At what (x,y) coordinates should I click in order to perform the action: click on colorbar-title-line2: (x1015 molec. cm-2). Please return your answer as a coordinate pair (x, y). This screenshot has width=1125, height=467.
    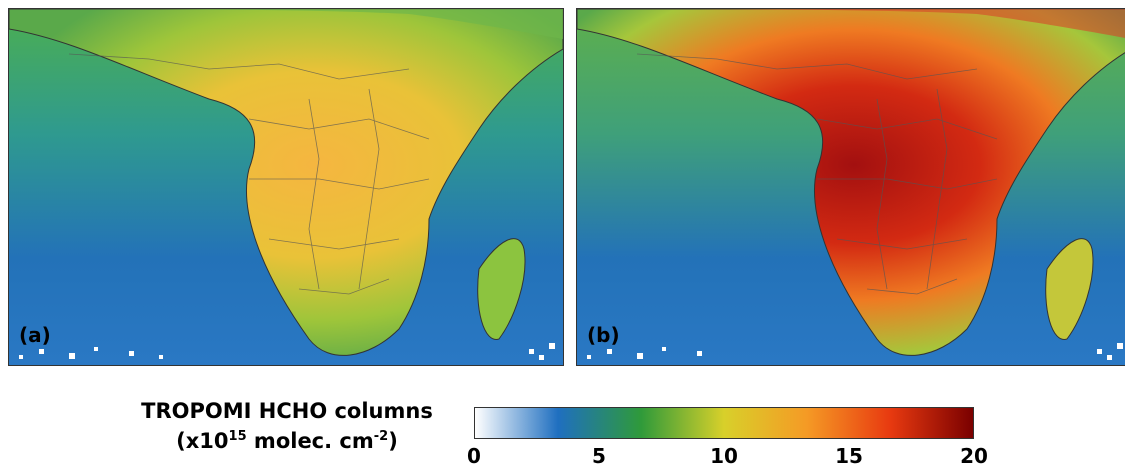
    Looking at the image, I should click on (287, 441).